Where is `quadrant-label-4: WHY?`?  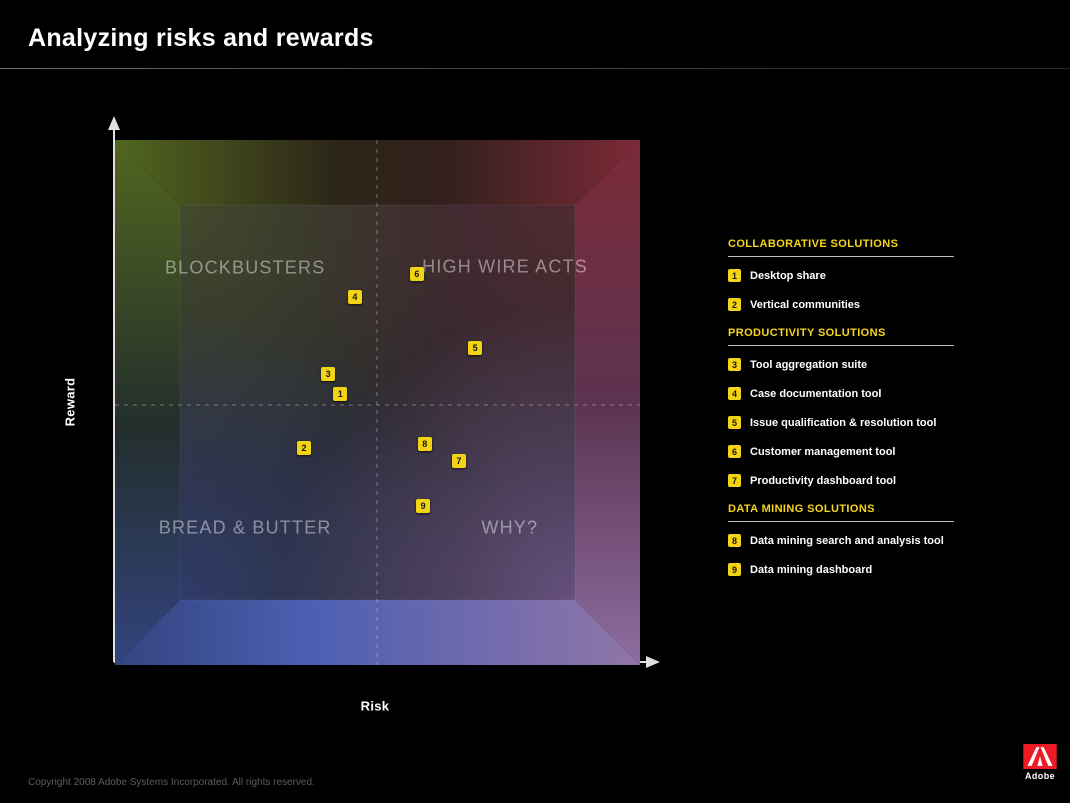
quadrant-label-4: WHY? is located at coordinates (510, 527).